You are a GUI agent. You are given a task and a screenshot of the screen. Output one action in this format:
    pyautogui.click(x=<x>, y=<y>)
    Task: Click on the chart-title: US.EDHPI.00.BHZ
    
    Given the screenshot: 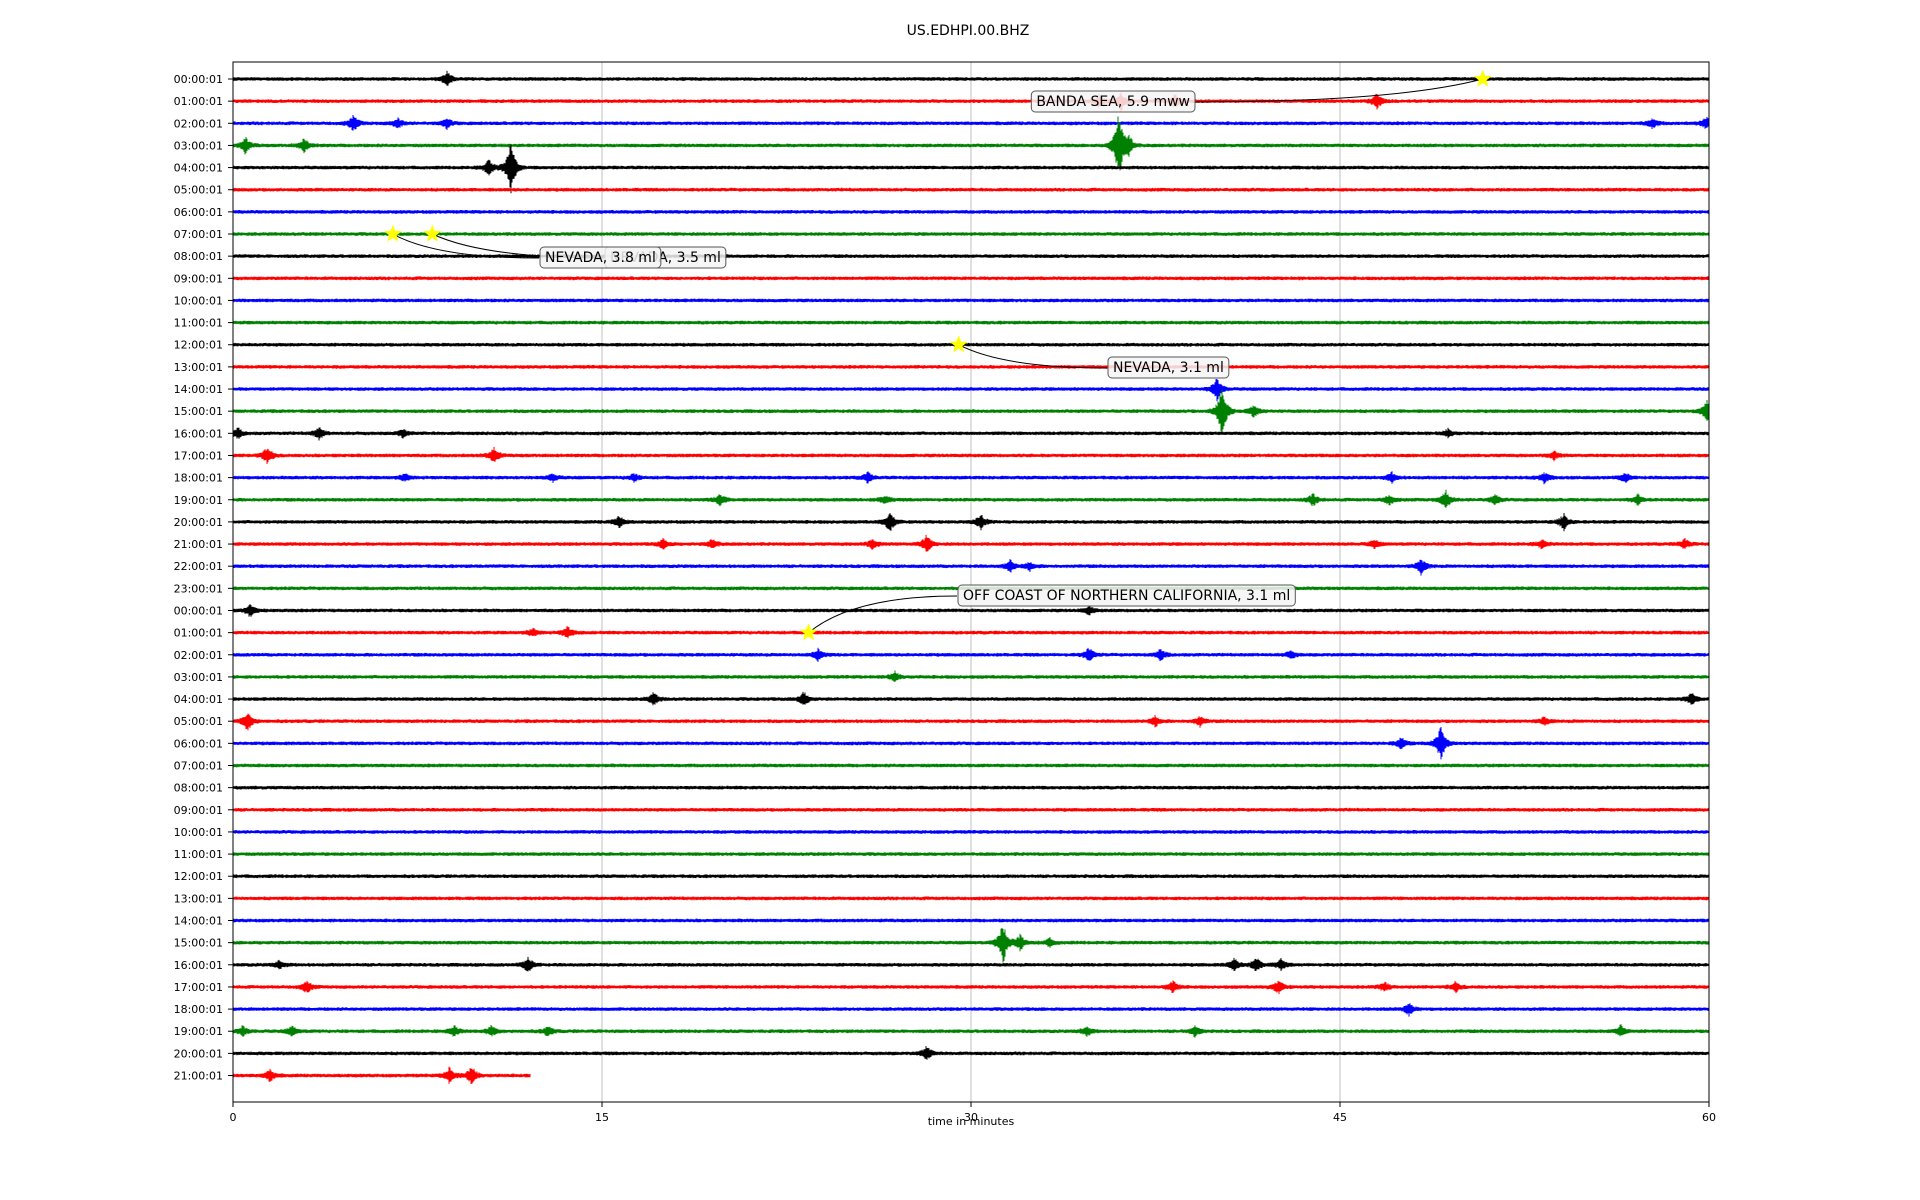 What is the action you would take?
    pyautogui.click(x=968, y=31)
    